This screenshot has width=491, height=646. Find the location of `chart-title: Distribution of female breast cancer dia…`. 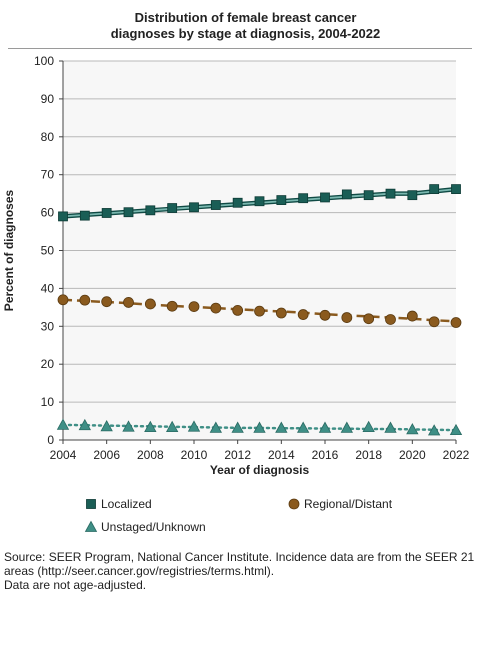

chart-title: Distribution of female breast cancer dia… is located at coordinates (245, 26).